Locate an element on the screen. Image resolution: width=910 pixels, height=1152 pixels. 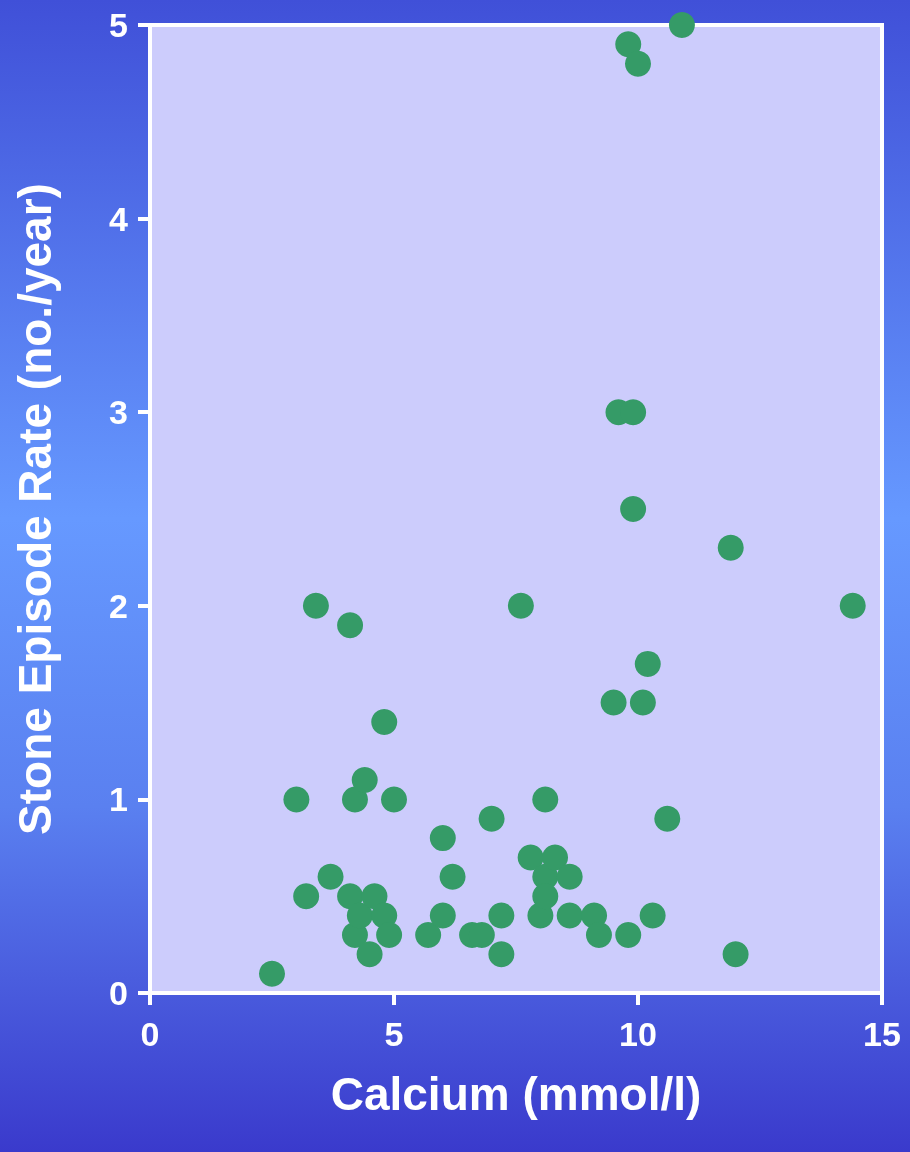
x-tick-label: 0 is located at coordinates (150, 1034).